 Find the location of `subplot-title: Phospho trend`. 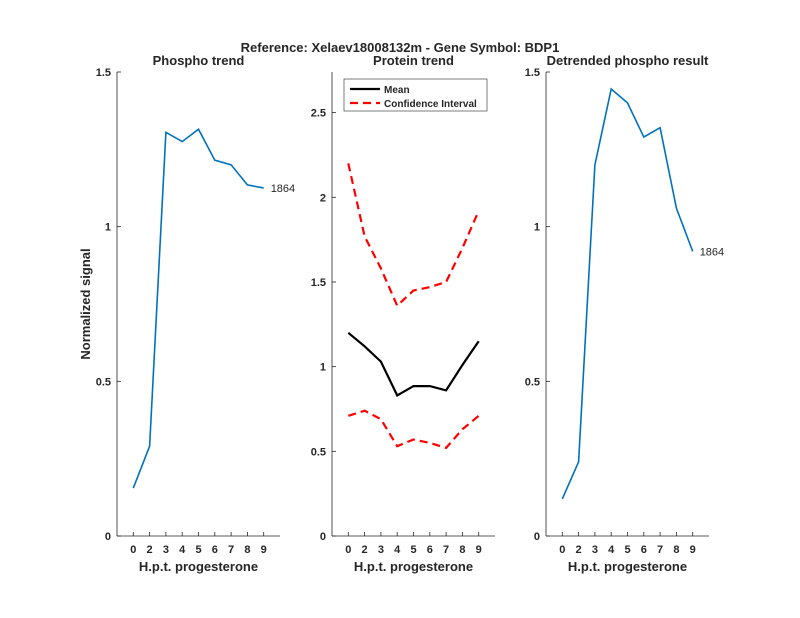

subplot-title: Phospho trend is located at coordinates (199, 60).